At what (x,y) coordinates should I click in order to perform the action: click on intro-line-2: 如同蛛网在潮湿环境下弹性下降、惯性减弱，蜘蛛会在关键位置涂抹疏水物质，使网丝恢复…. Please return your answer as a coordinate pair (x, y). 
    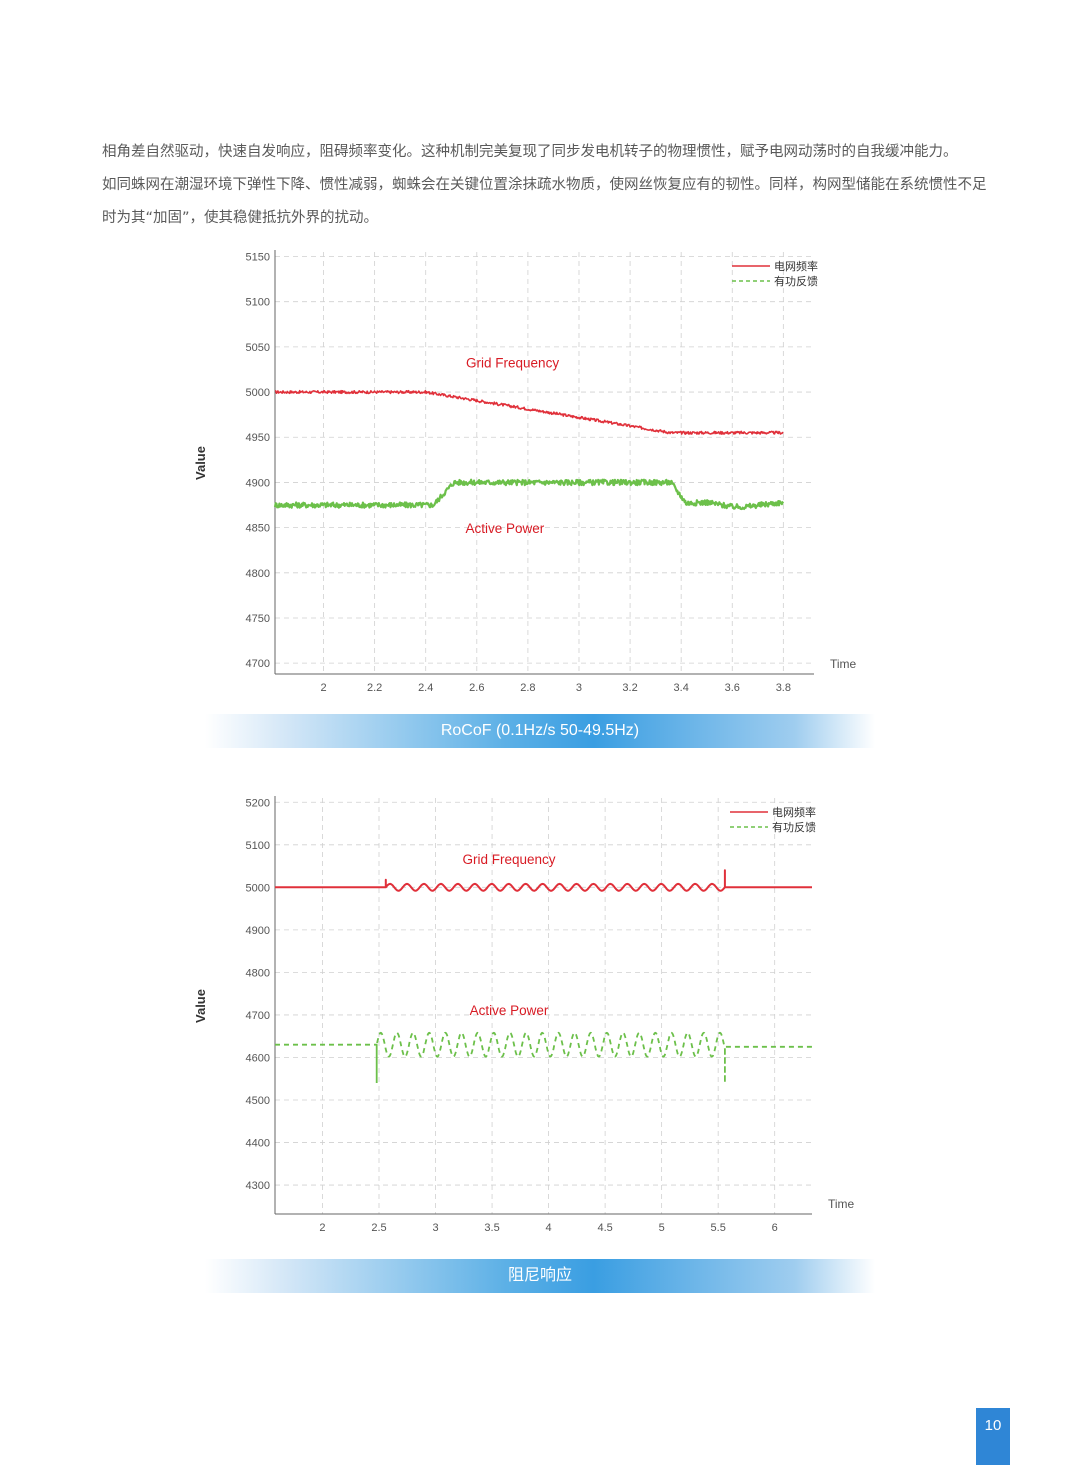
    Looking at the image, I should click on (544, 185).